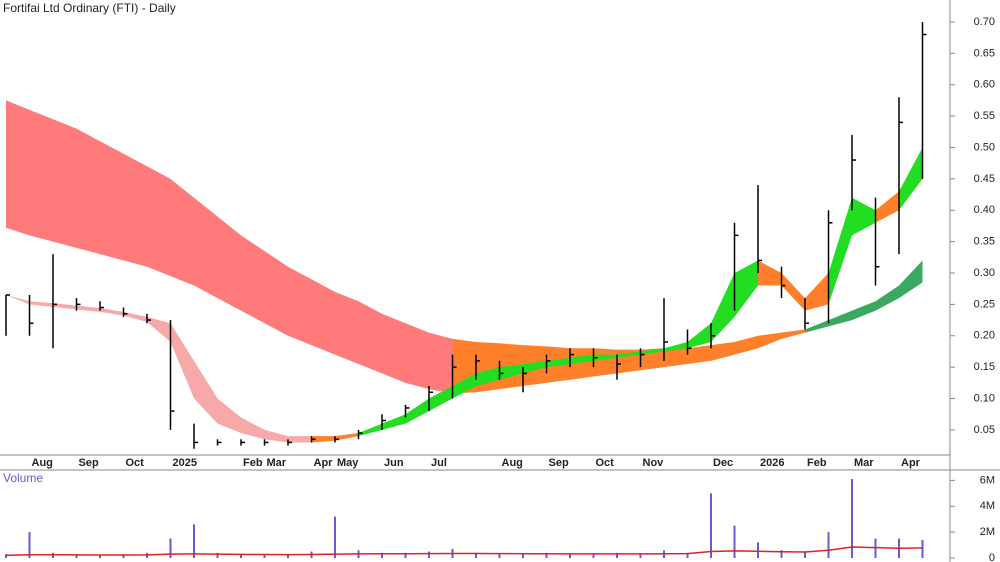  What do you see at coordinates (984, 367) in the screenshot?
I see `y-tick-label: 0.15` at bounding box center [984, 367].